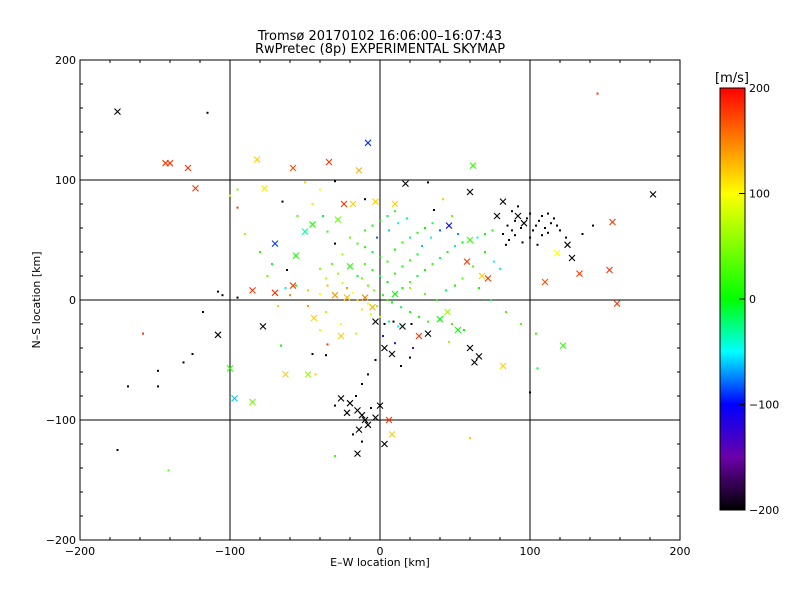 The image size is (800, 600). I want to click on y-tick-label: −100, so click(61, 420).